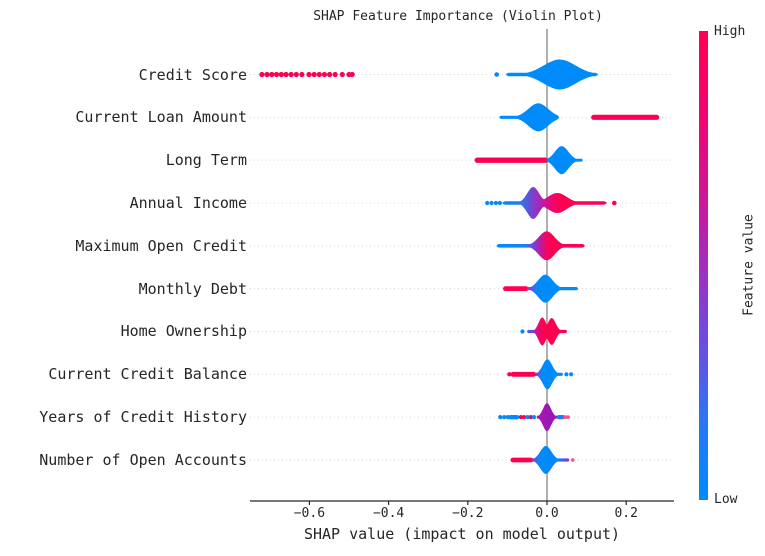 The width and height of the screenshot is (765, 556). I want to click on x-axis-label: SHAP value (impact on model output), so click(462, 534).